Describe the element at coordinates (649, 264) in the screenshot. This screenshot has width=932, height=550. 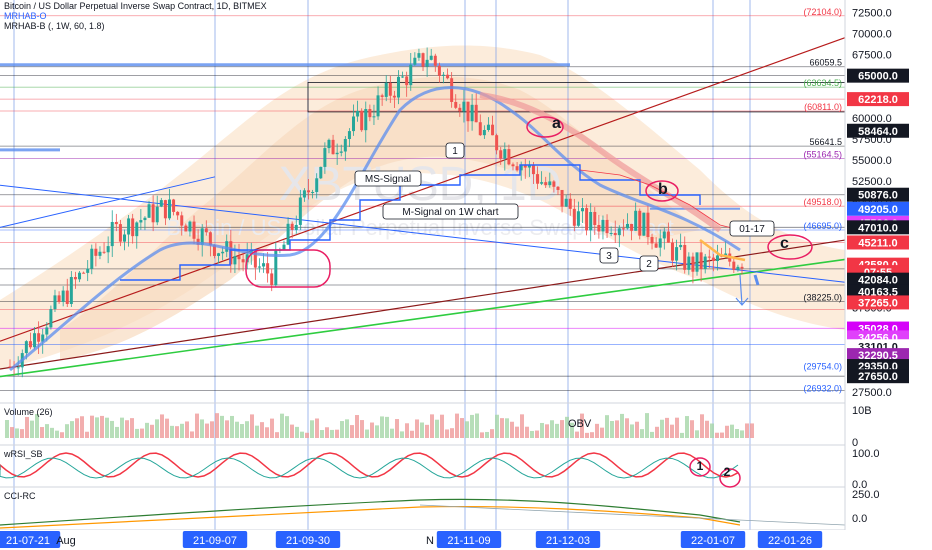
I see `wave-label-2: 2` at that location.